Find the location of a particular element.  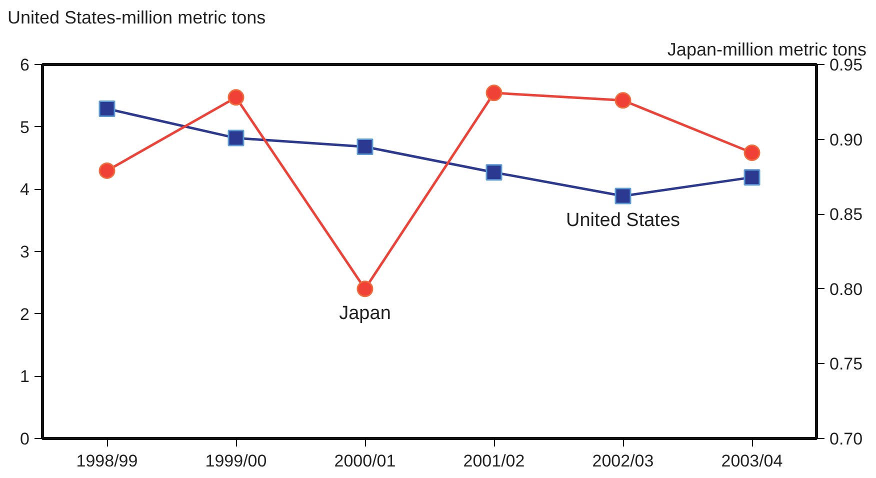

x-tick-label: 2002/03 is located at coordinates (623, 461).